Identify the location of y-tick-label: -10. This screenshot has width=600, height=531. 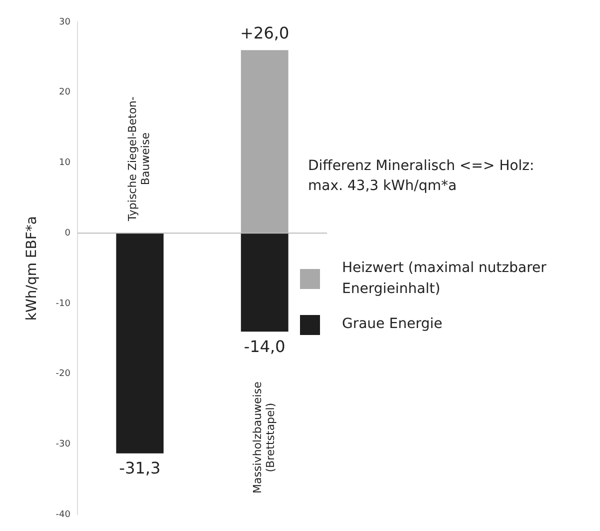
(63, 303).